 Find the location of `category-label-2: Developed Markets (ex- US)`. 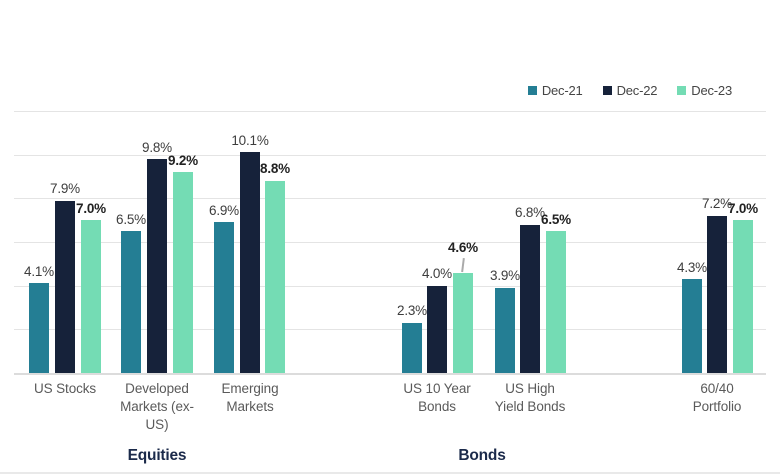

category-label-2: Developed Markets (ex- US) is located at coordinates (157, 406).